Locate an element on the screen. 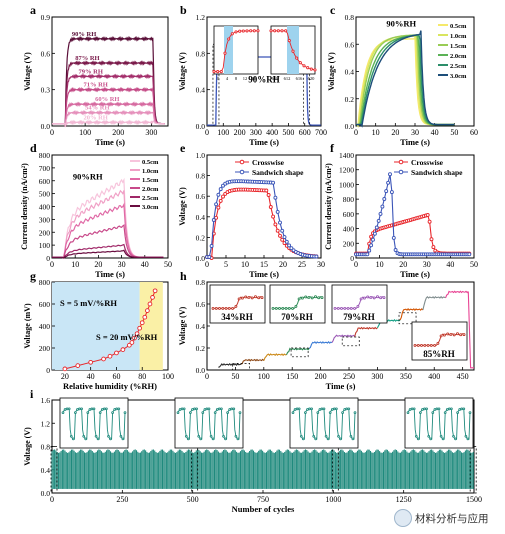 This screenshot has width=505, height=534. x-tick-label: 150 is located at coordinates (292, 376).